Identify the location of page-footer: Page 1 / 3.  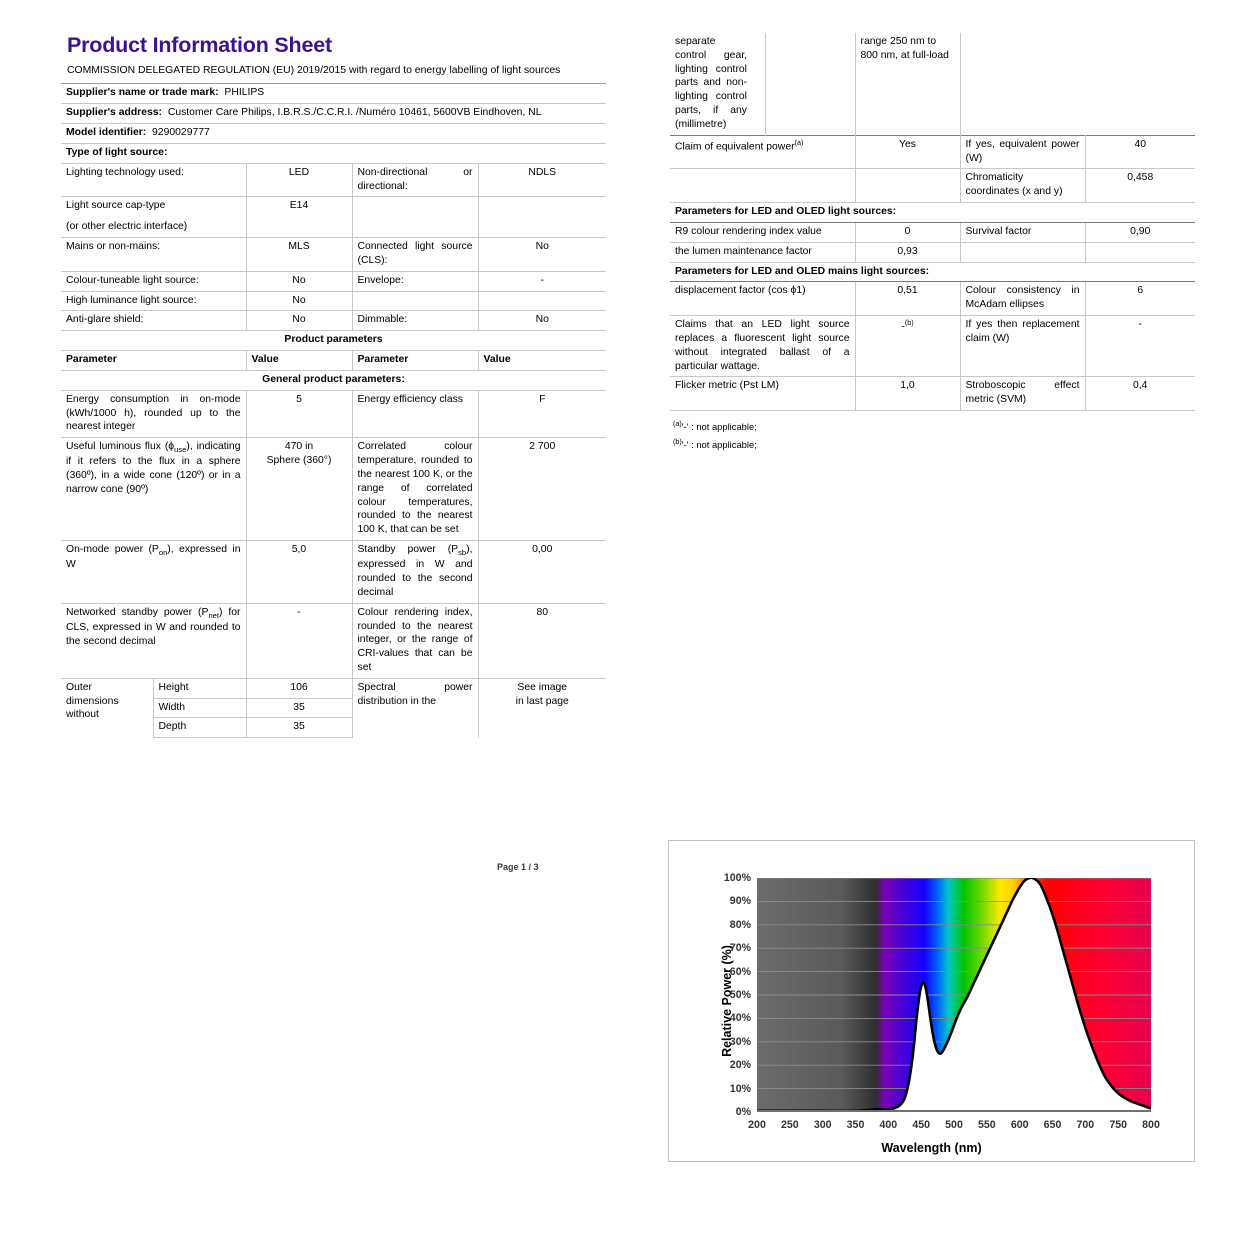
(518, 867).